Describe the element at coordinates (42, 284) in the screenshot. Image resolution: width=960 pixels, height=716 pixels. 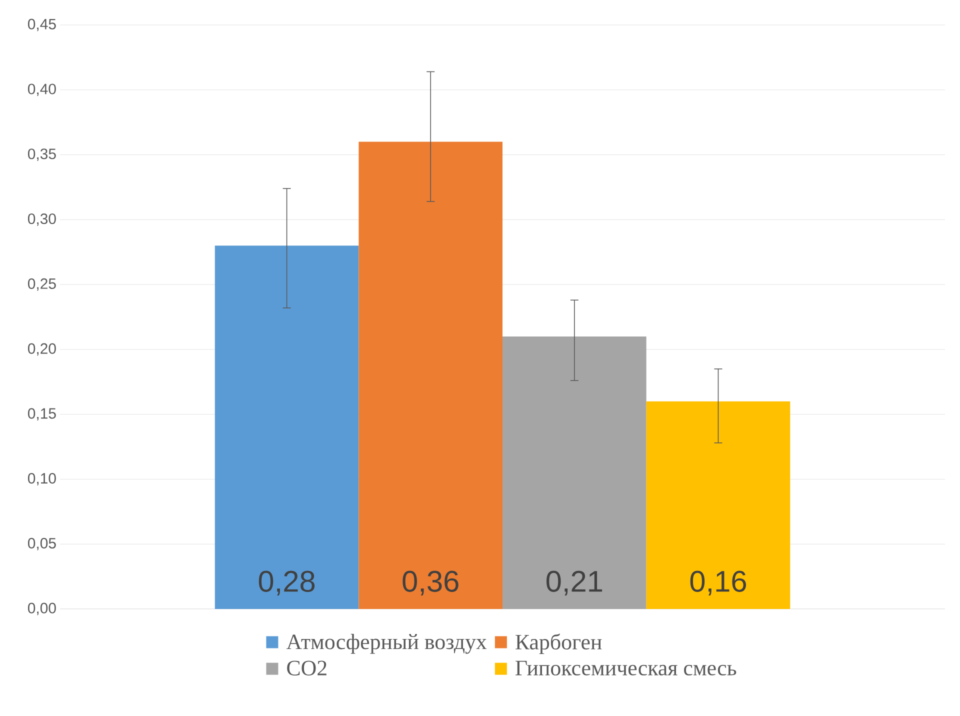
I see `y-tick-label: 0,25` at that location.